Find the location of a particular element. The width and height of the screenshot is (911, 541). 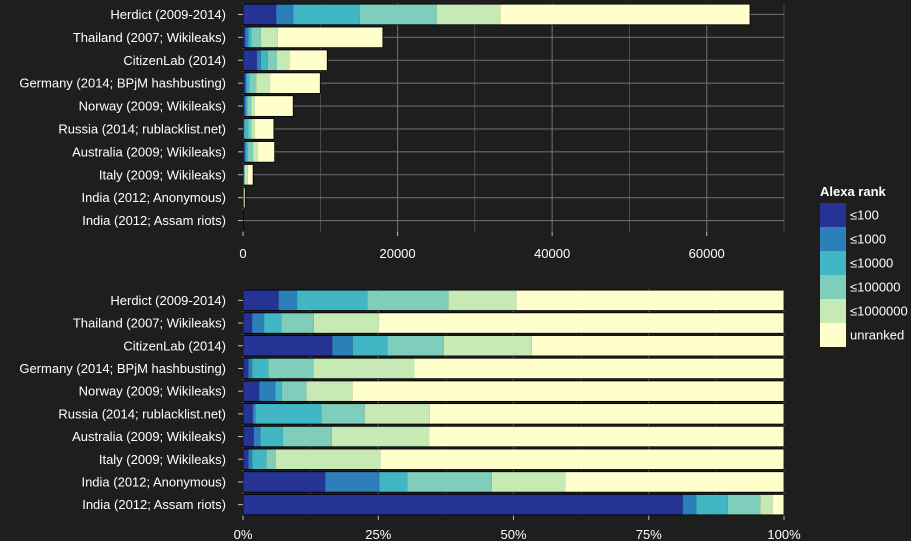

bottom-x-tick-label: 50% is located at coordinates (513, 534).